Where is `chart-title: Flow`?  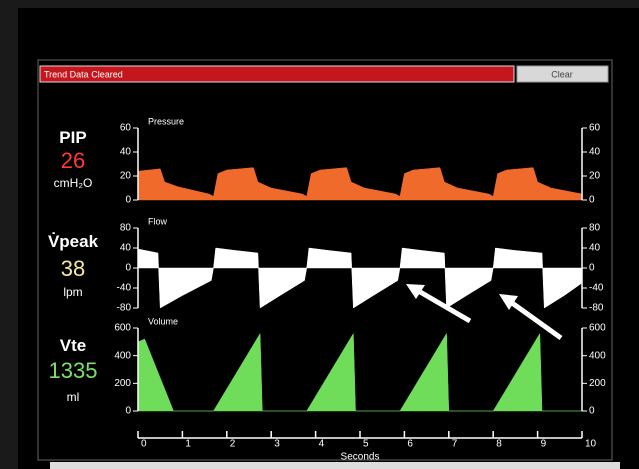
chart-title: Flow is located at coordinates (158, 221).